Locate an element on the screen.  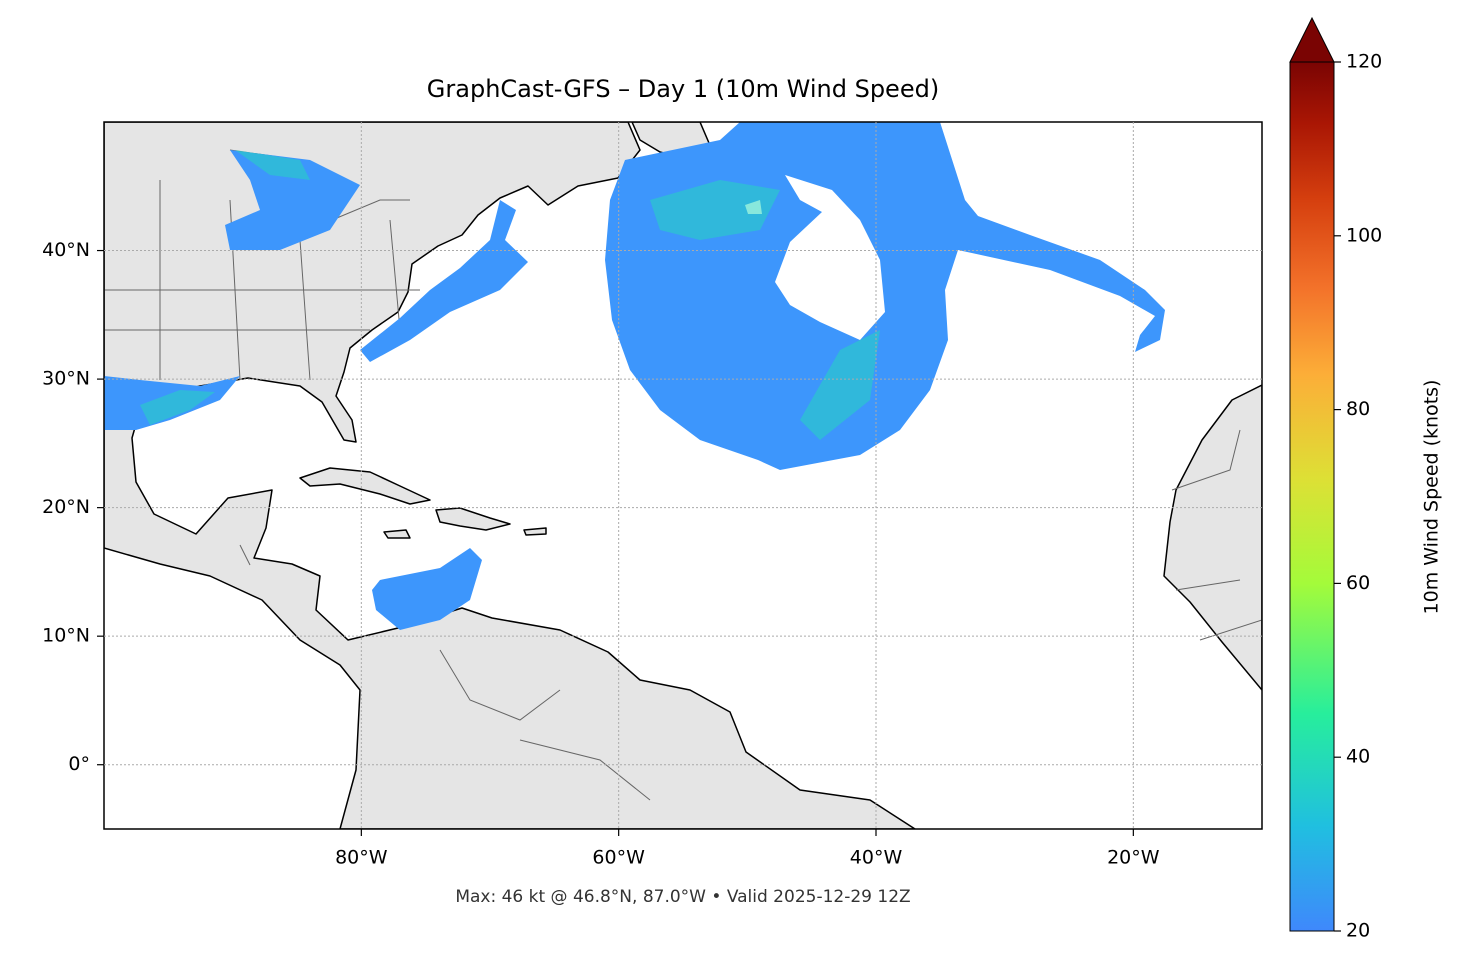
y-tick-label: 10°N is located at coordinates (66, 636).